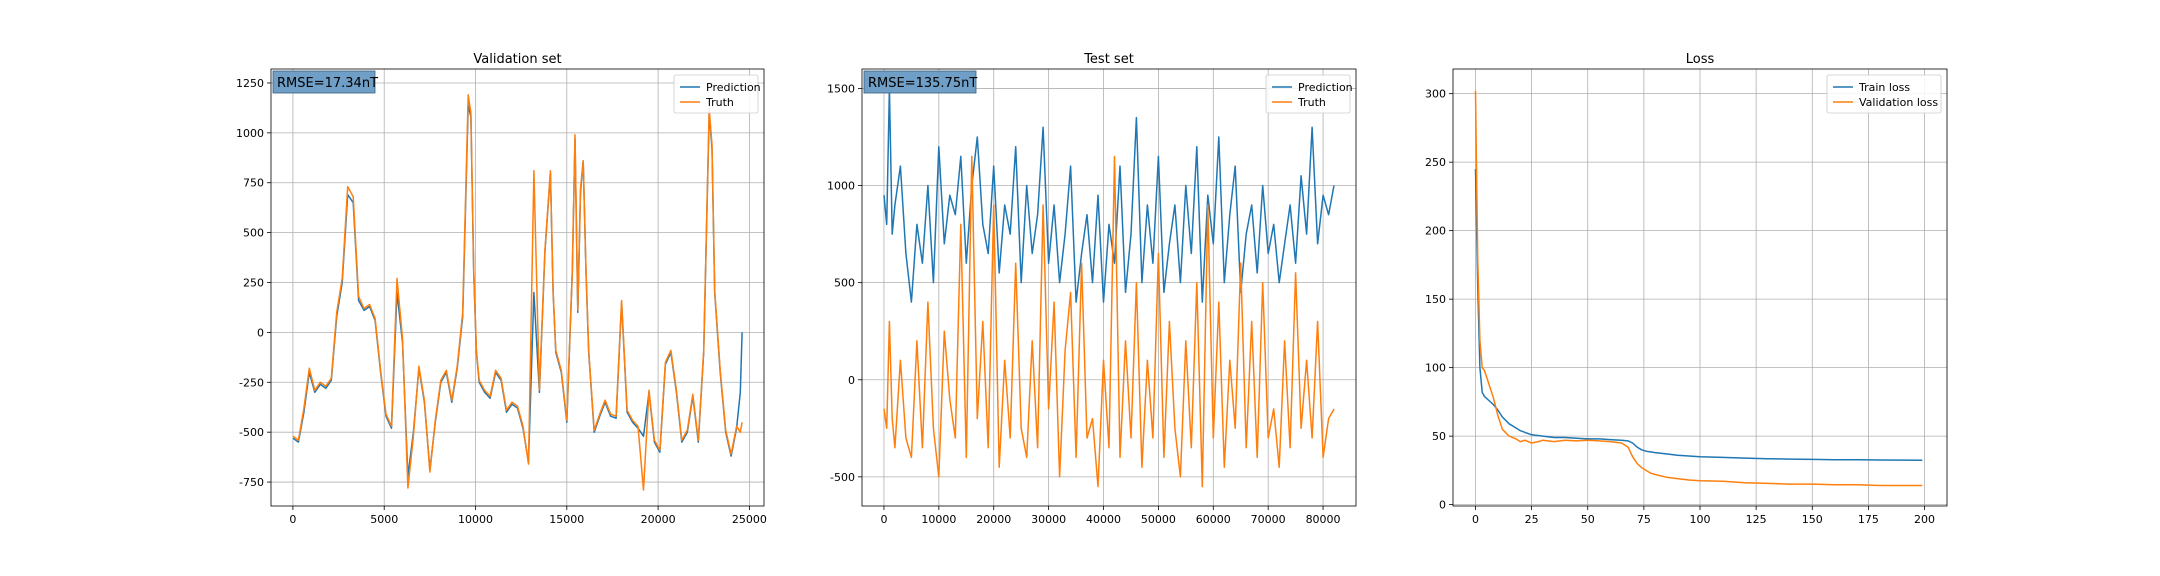 This screenshot has height=576, width=2160. I want to click on chart-1-xtick-label: 10000, so click(475, 519).